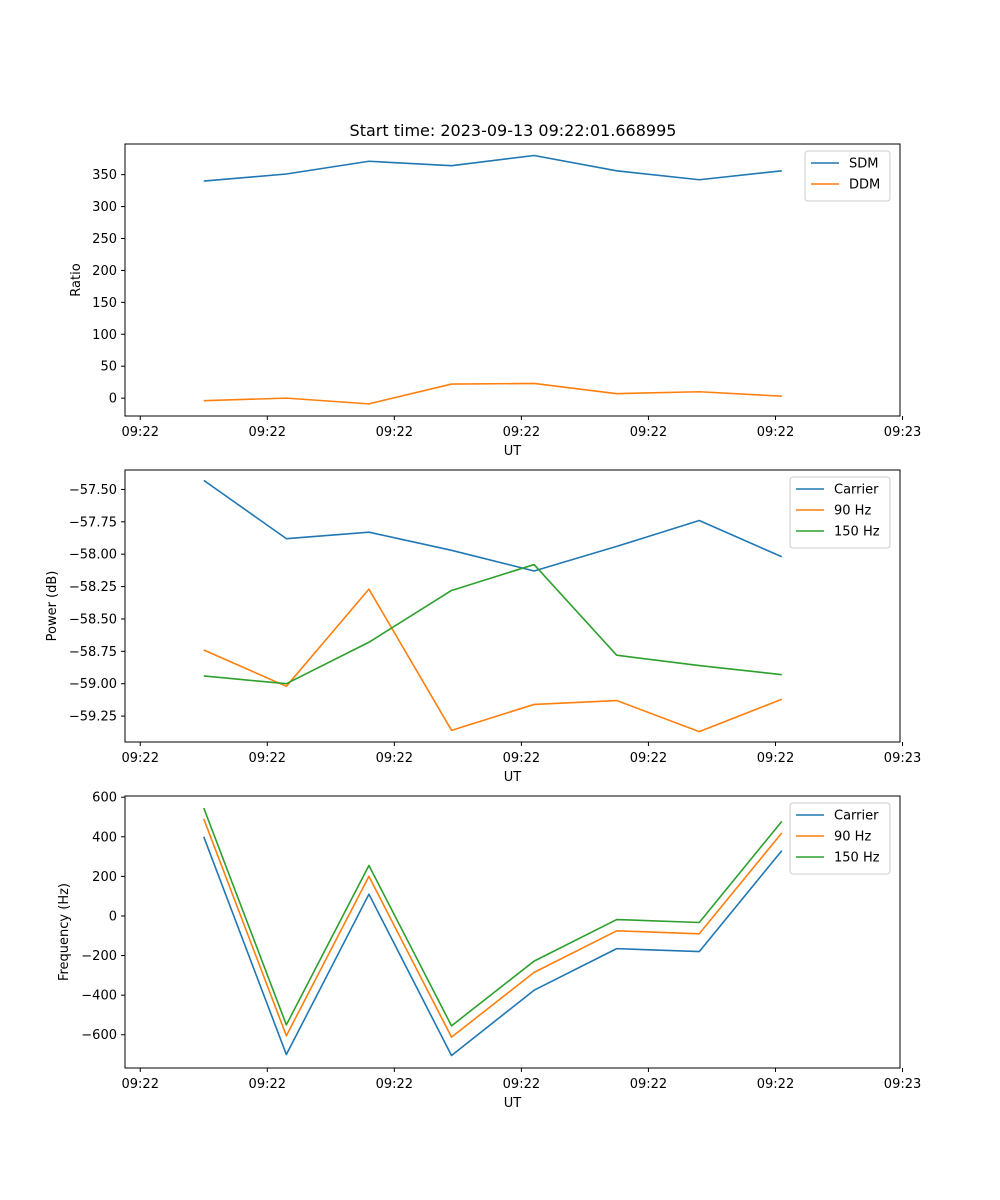 The image size is (1000, 1200). Describe the element at coordinates (492, 393) in the screenshot. I see `series-line-ddm` at that location.